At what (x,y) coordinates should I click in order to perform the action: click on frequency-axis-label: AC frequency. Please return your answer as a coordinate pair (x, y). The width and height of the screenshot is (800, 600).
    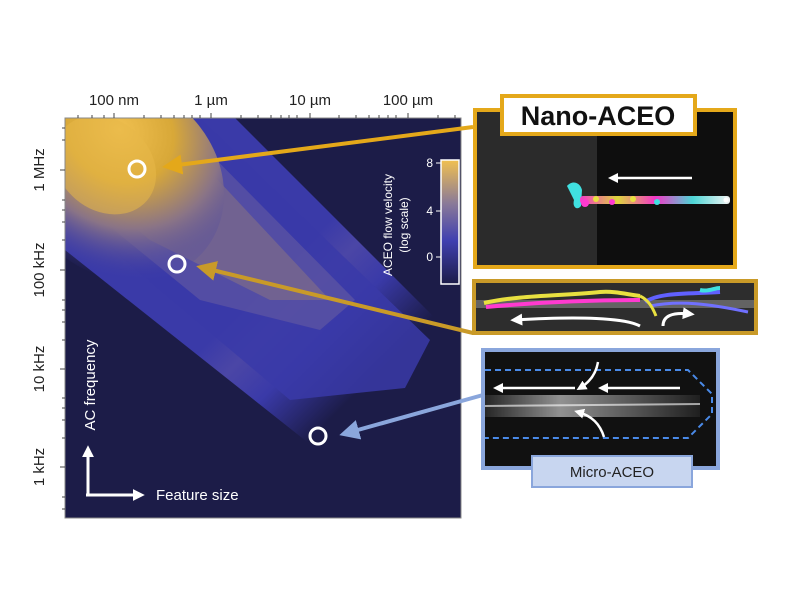
    Looking at the image, I should click on (90, 384).